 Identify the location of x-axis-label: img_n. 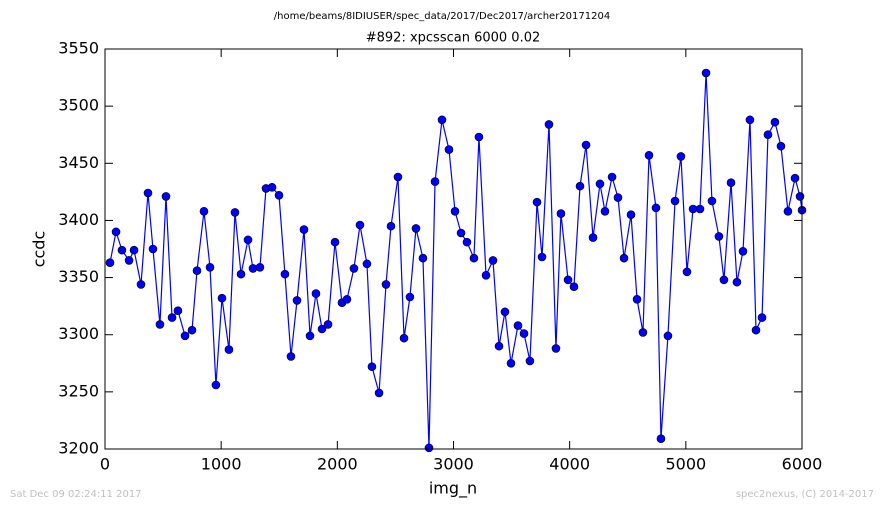
(453, 489).